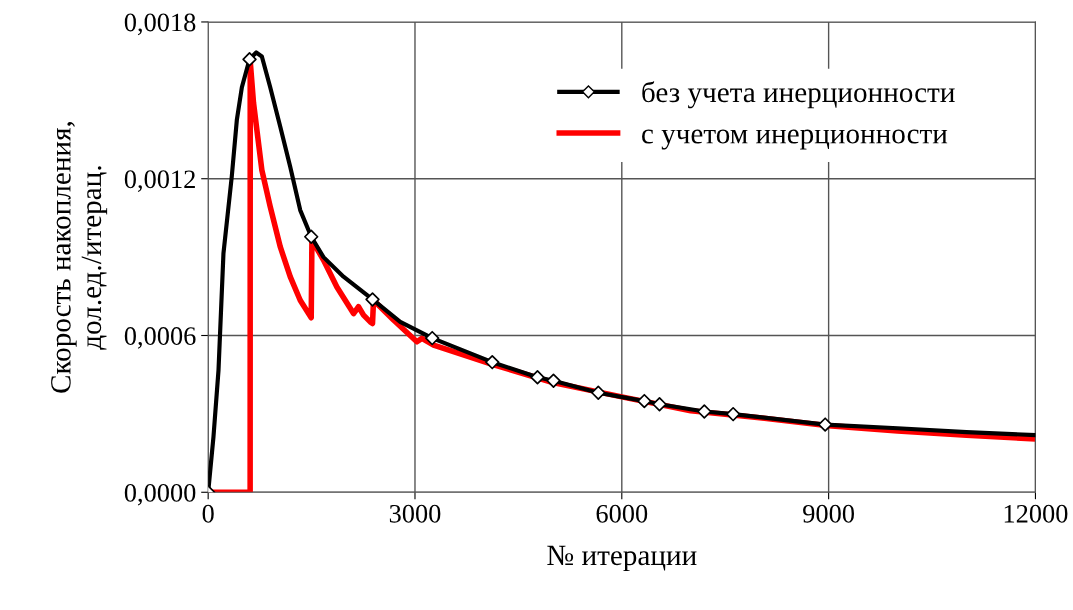 The width and height of the screenshot is (1073, 610). Describe the element at coordinates (160, 338) in the screenshot. I see `y-tick-label: 0,0006` at that location.